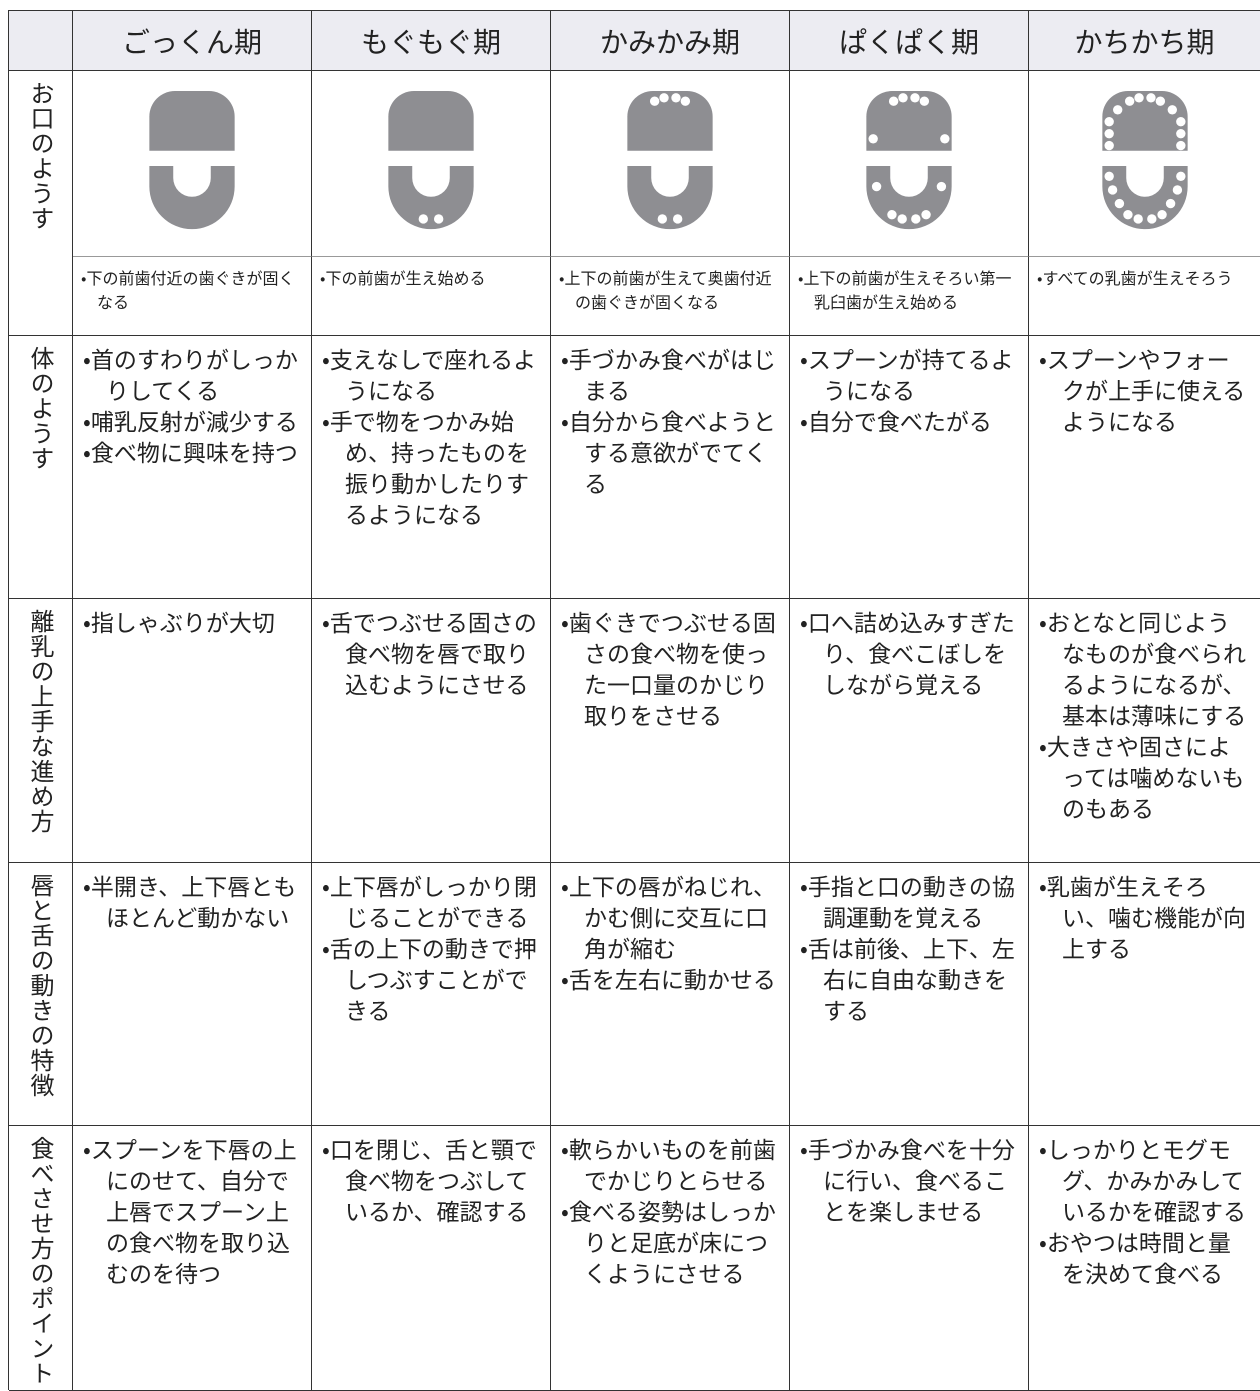 This screenshot has width=1260, height=1391. What do you see at coordinates (1142, 1182) in the screenshot?
I see `bullet-text: ・しっかりとモグモグ、かみかみしているかを確認する` at bounding box center [1142, 1182].